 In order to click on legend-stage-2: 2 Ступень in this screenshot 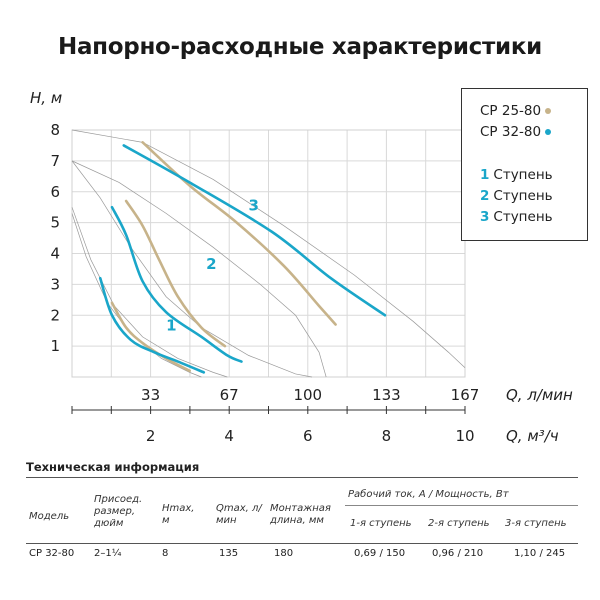, I will do `click(516, 196)`.